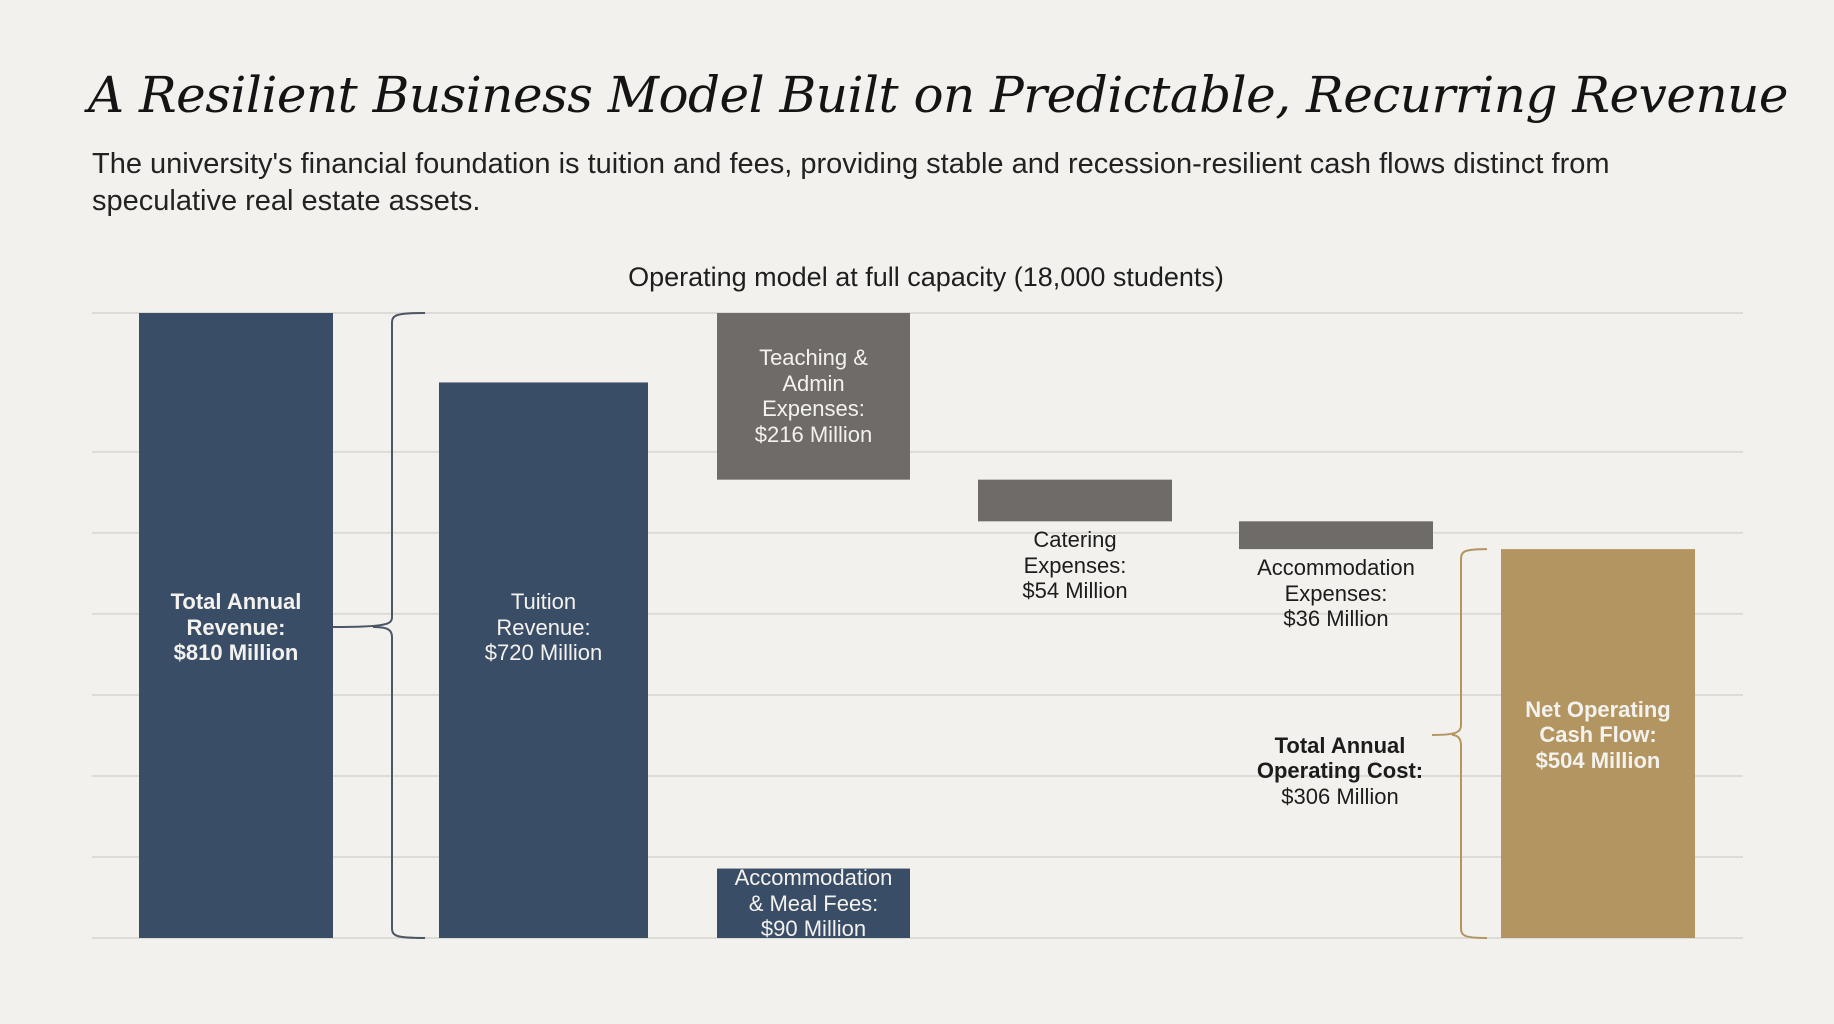 This screenshot has width=1834, height=1024. I want to click on accommodation-expenses-bar, so click(1336, 535).